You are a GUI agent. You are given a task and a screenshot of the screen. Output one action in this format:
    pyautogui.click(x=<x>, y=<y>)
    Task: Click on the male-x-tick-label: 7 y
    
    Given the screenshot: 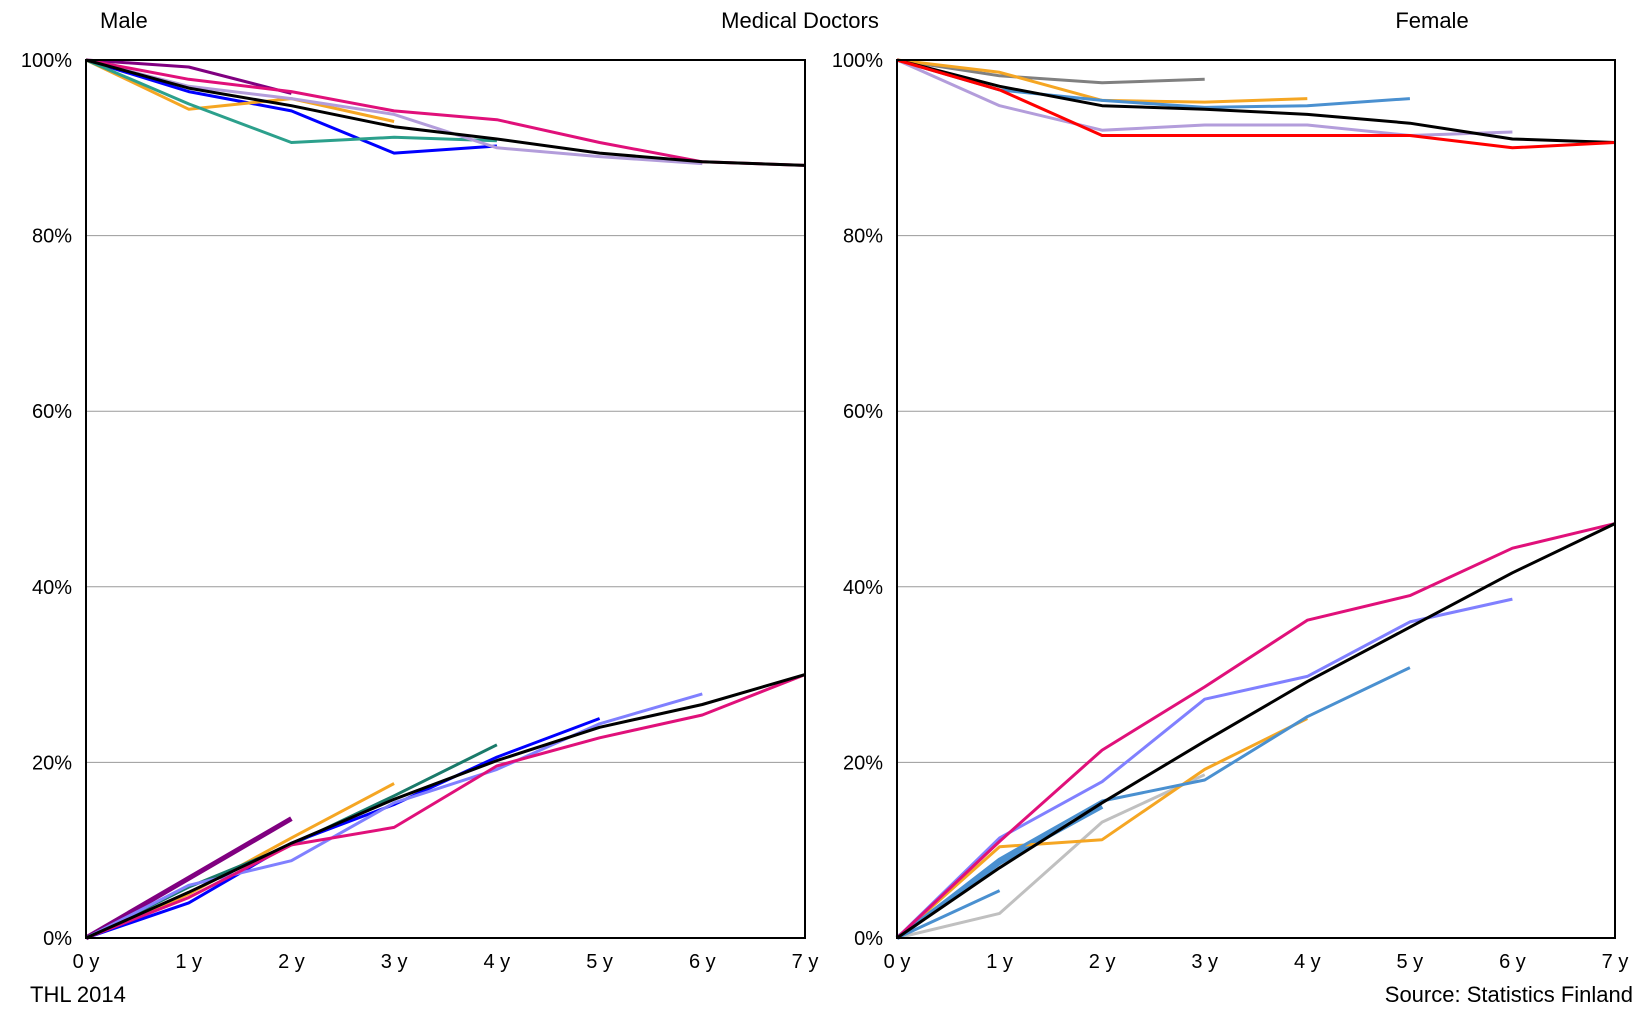 What is the action you would take?
    pyautogui.click(x=805, y=962)
    